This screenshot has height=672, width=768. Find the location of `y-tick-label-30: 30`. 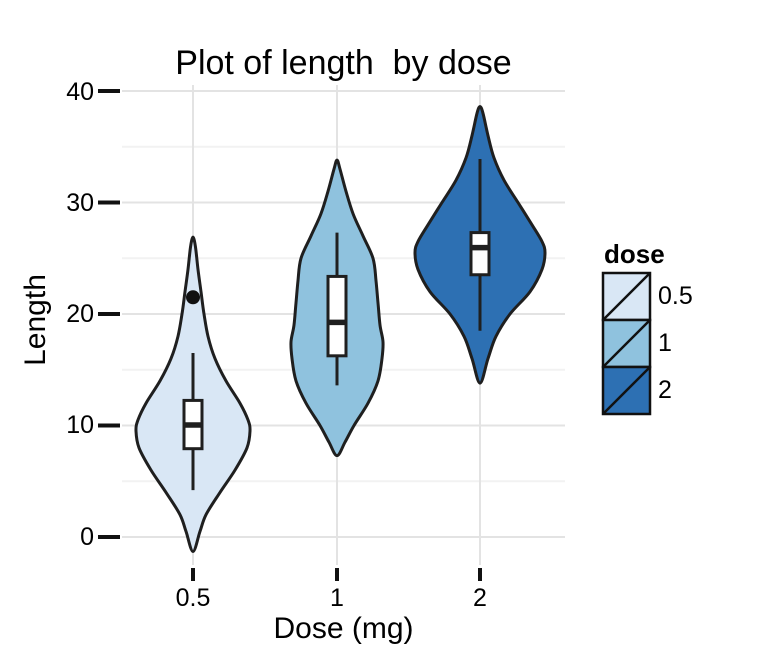

y-tick-label-30: 30 is located at coordinates (80, 203).